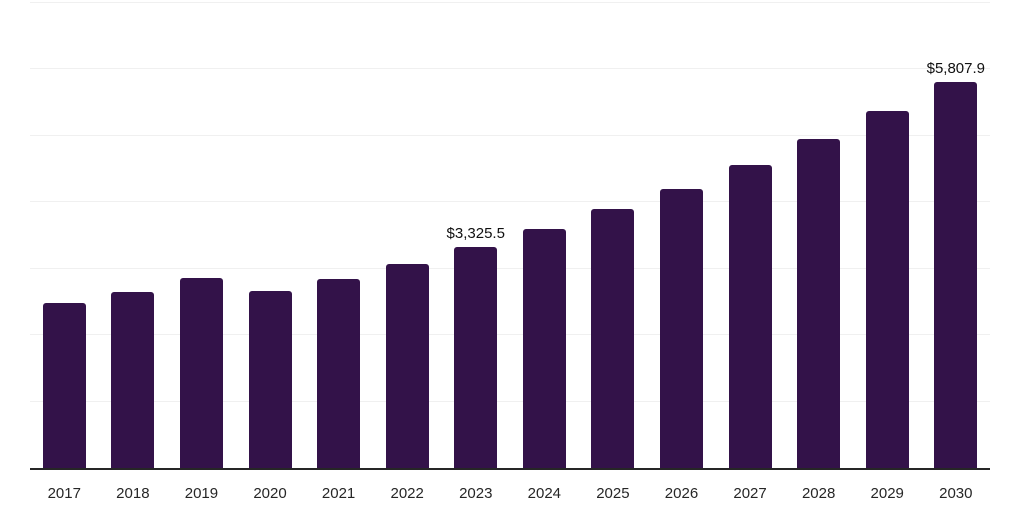  Describe the element at coordinates (133, 493) in the screenshot. I see `x-tick-2018: 2018` at that location.